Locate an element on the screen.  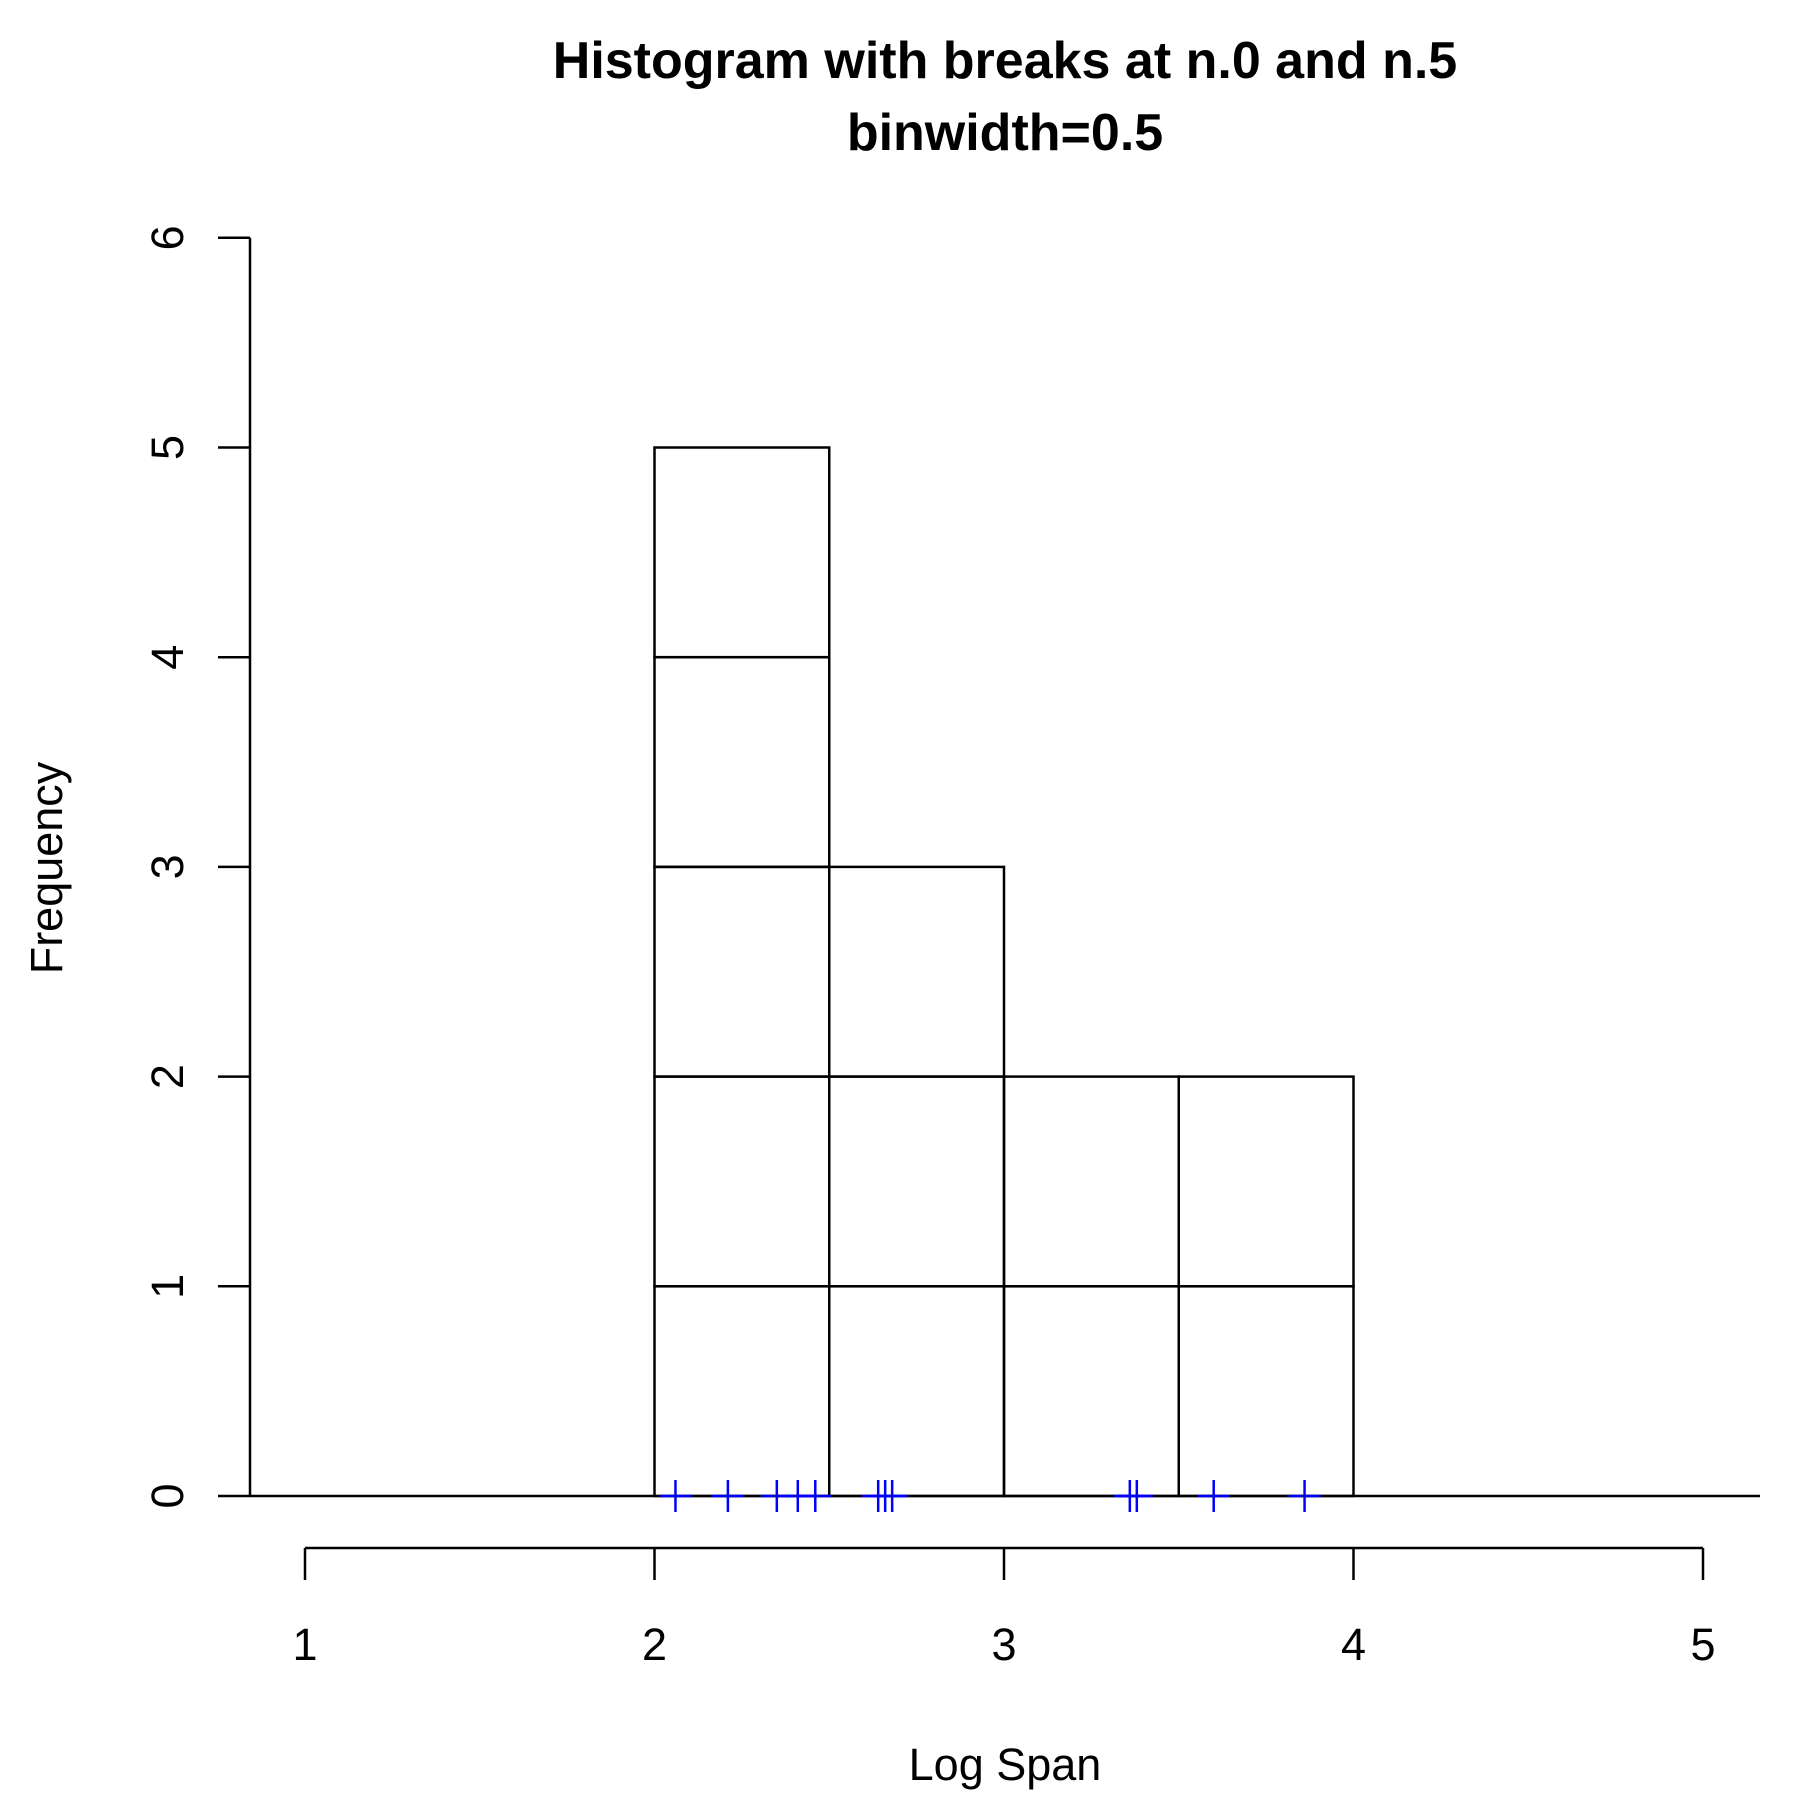
y-tick-label: 2 is located at coordinates (167, 1076).